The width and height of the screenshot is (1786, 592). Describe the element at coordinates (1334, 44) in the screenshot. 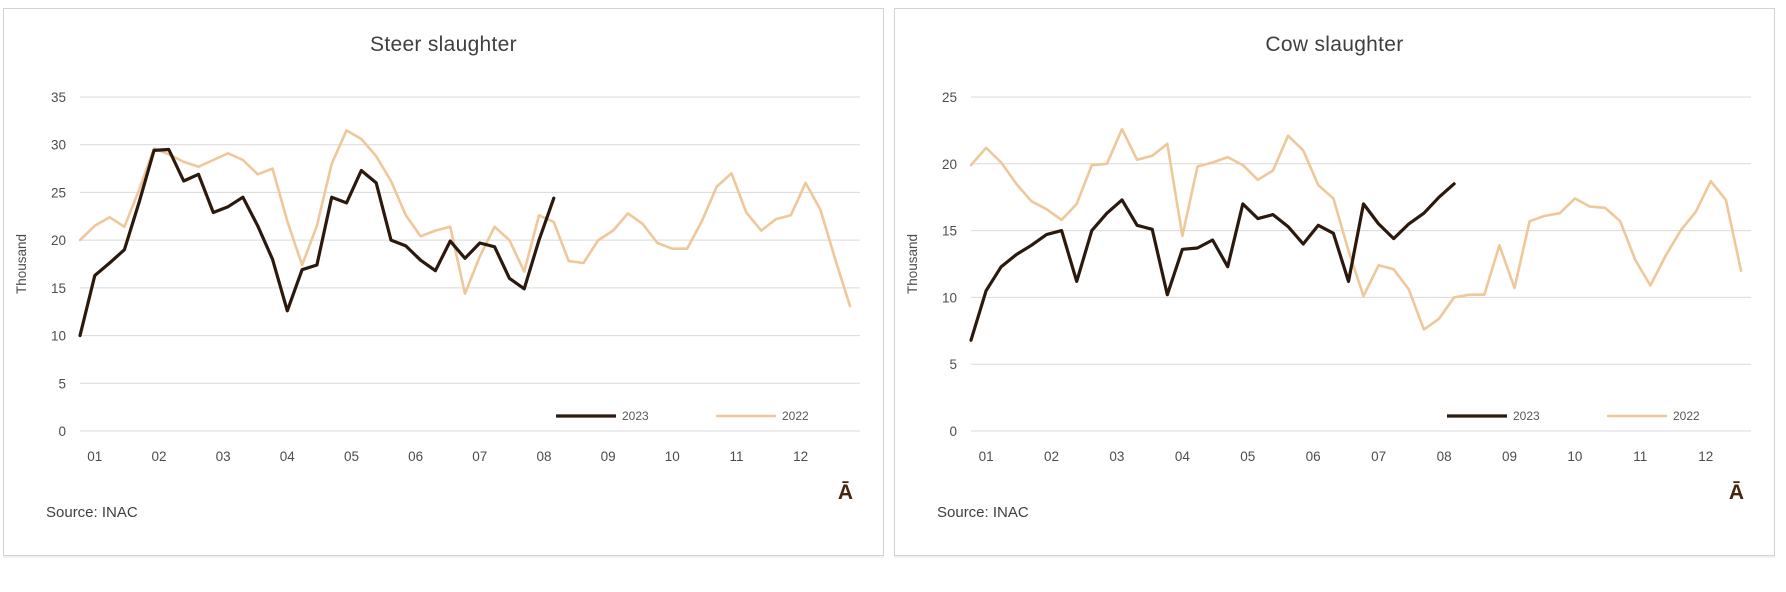

I see `chart-title-cow: Cow slaughter` at that location.